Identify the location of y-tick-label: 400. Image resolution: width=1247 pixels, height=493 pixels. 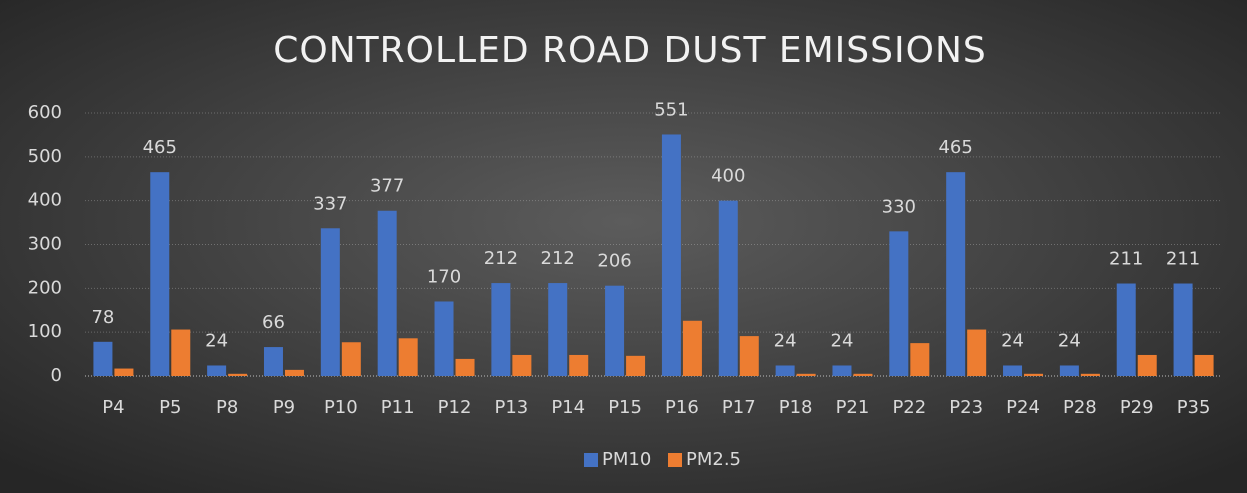
(45, 200).